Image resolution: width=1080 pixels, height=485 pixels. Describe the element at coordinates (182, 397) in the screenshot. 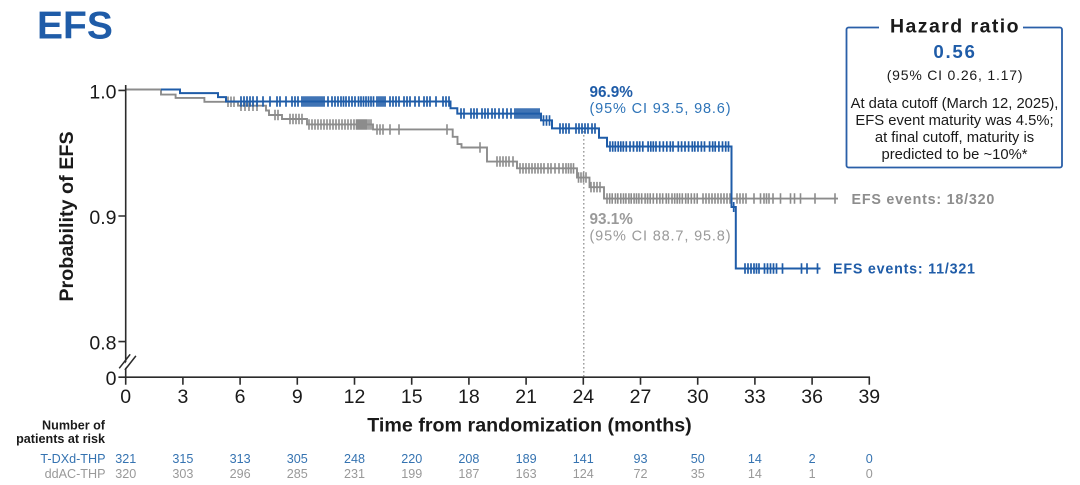

I see `svg-text: 3` at that location.